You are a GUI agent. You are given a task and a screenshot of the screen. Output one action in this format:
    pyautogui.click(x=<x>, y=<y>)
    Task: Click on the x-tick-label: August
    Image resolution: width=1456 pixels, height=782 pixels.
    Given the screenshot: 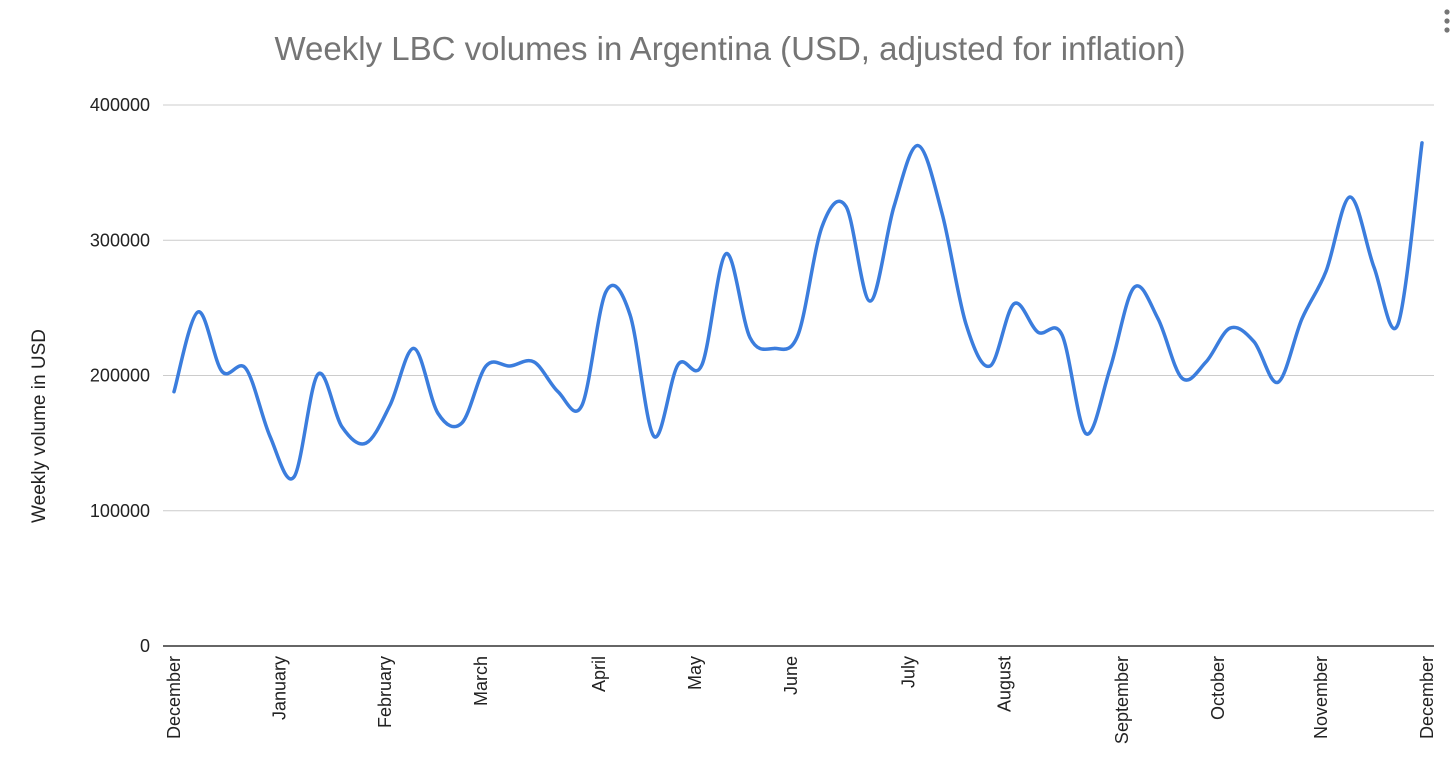 What is the action you would take?
    pyautogui.click(x=1004, y=684)
    